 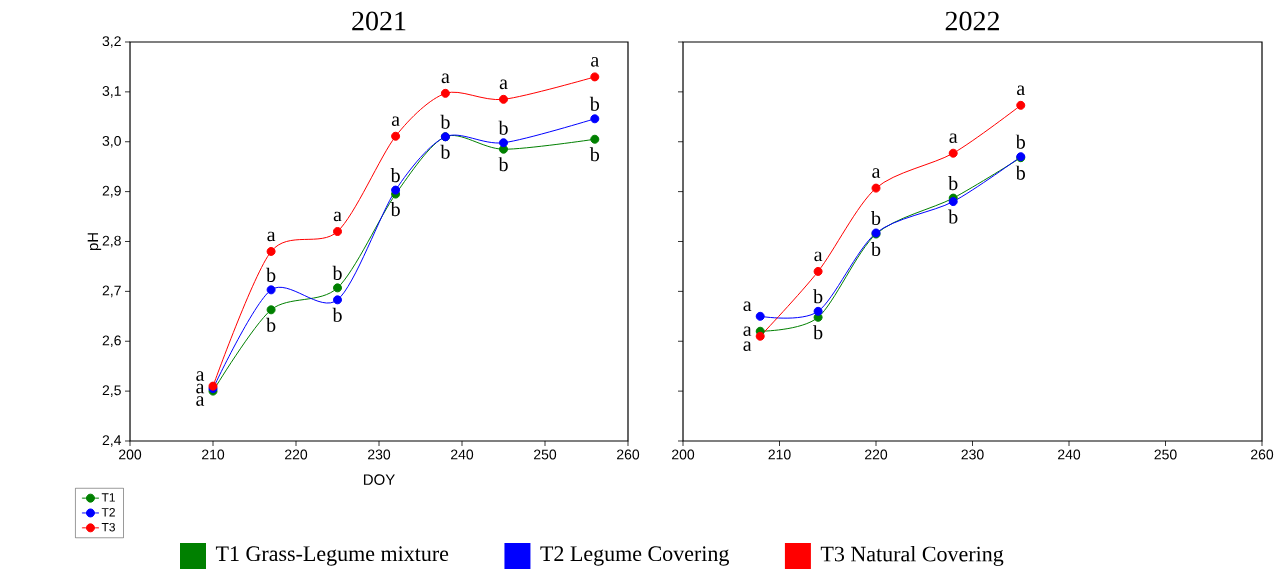 I want to click on y-tick-label: 2,5, so click(x=111, y=391).